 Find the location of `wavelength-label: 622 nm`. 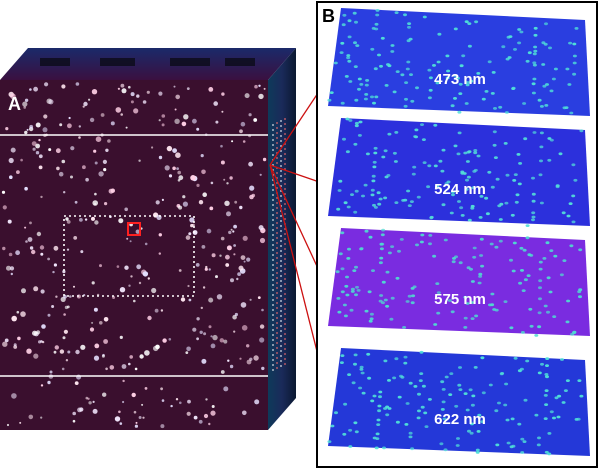

wavelength-label: 622 nm is located at coordinates (460, 419).